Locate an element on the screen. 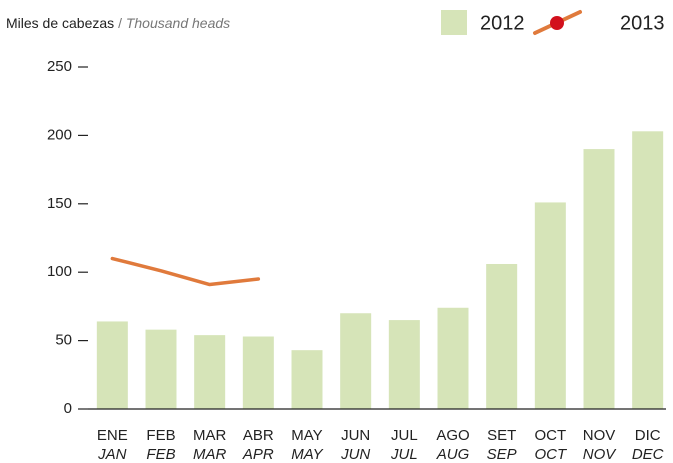  y-tick-label: 0 is located at coordinates (68, 408).